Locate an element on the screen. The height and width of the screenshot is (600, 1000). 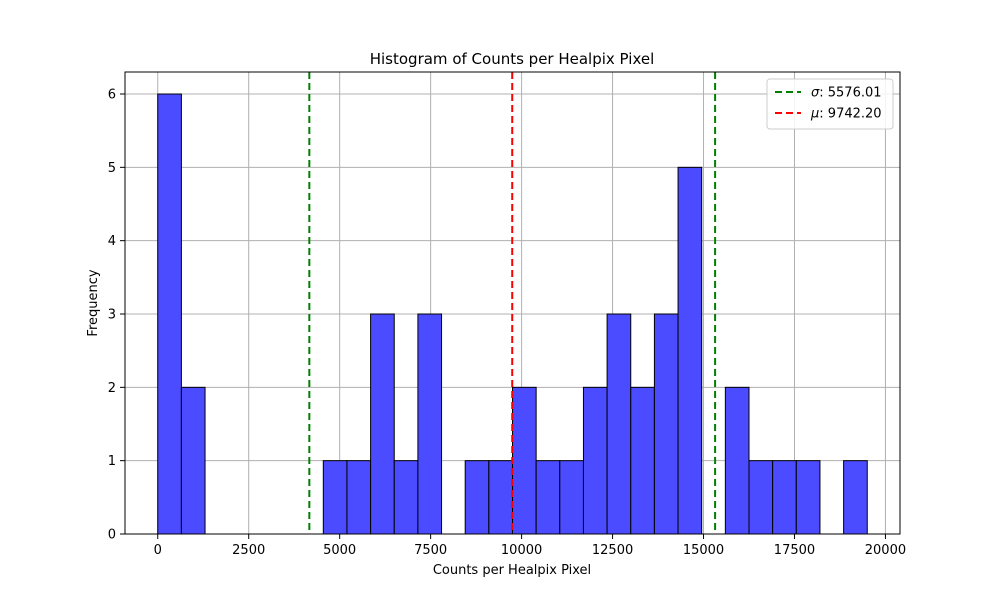
legend-symbol: σ is located at coordinates (815, 93).